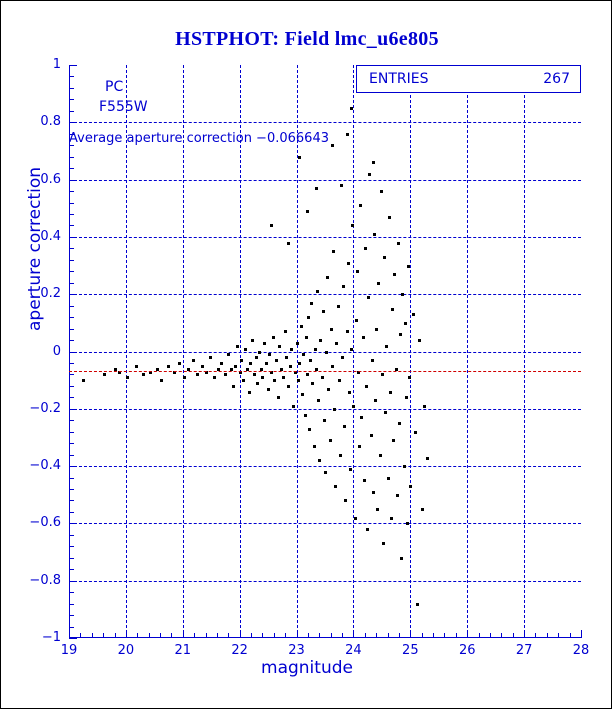 This screenshot has height=709, width=612. I want to click on y-tick-label: −0.4, so click(45, 466).